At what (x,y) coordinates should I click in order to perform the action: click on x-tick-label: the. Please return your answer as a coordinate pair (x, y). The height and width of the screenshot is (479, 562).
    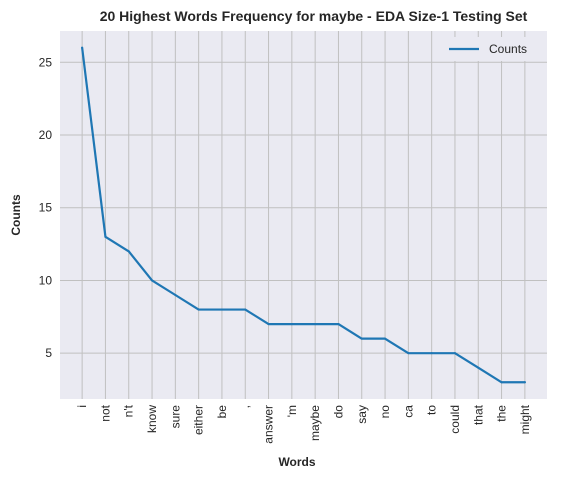
    Looking at the image, I should click on (502, 413).